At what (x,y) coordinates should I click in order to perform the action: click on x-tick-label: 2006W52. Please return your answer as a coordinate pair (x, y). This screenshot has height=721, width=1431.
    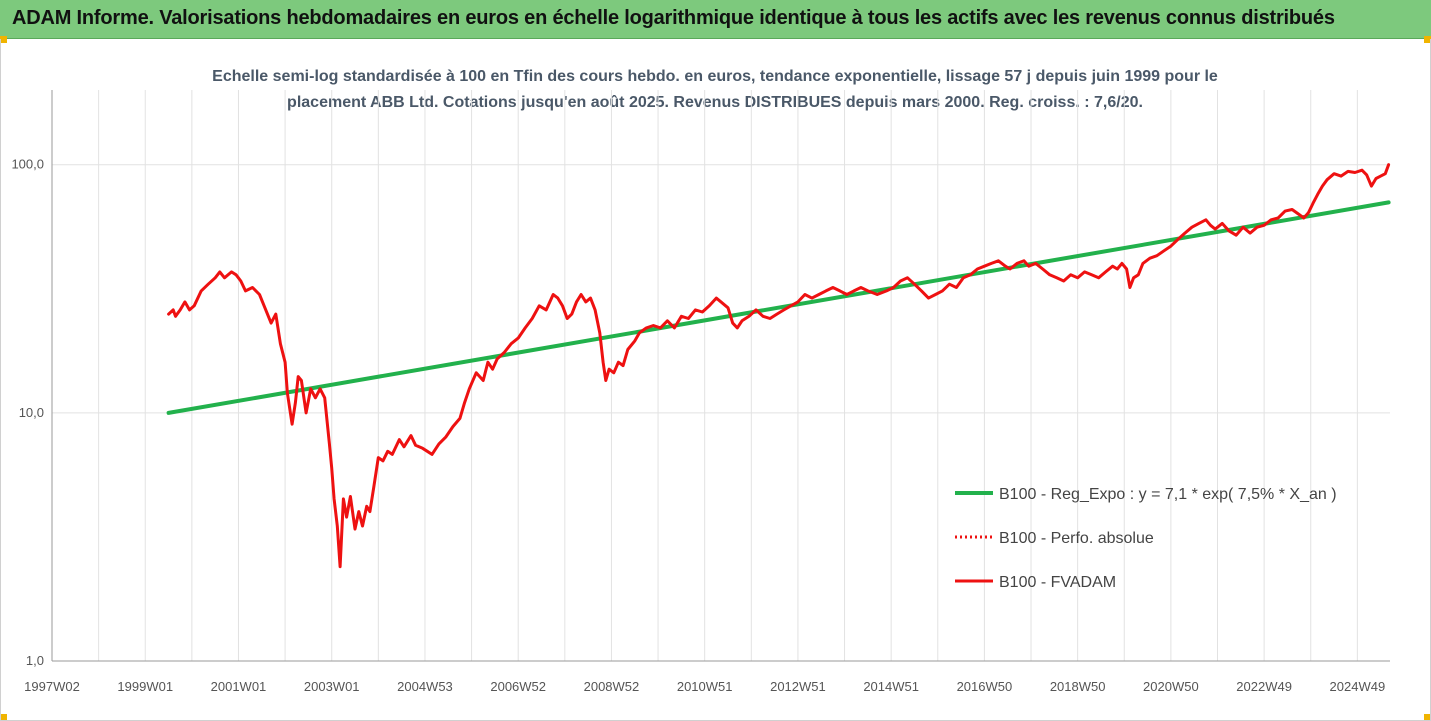
    Looking at the image, I should click on (518, 686).